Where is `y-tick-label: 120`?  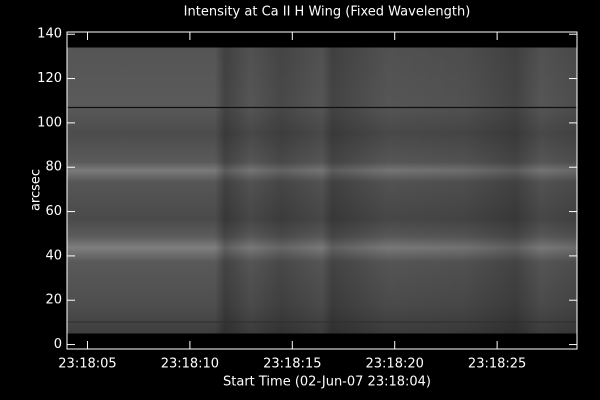
y-tick-label: 120 is located at coordinates (49, 78).